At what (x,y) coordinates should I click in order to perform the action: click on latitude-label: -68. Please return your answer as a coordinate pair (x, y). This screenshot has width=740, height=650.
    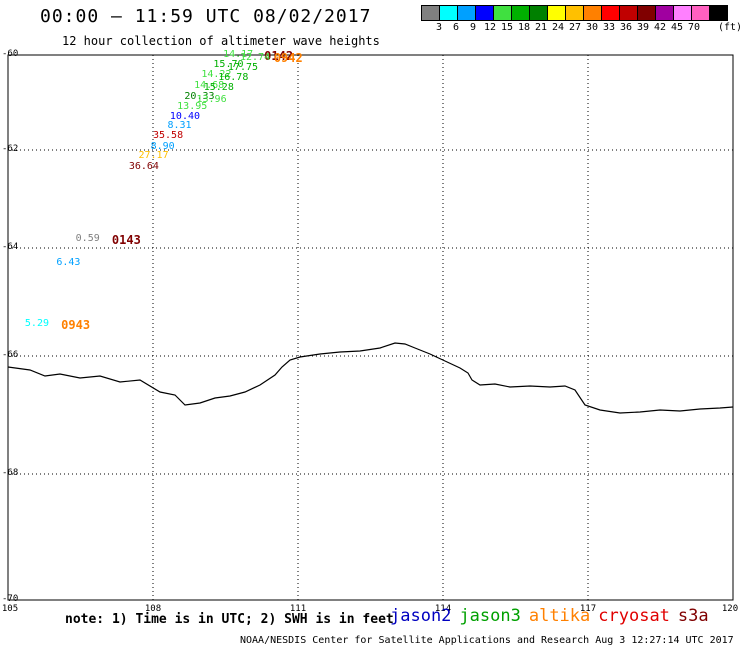
    Looking at the image, I should click on (10, 473).